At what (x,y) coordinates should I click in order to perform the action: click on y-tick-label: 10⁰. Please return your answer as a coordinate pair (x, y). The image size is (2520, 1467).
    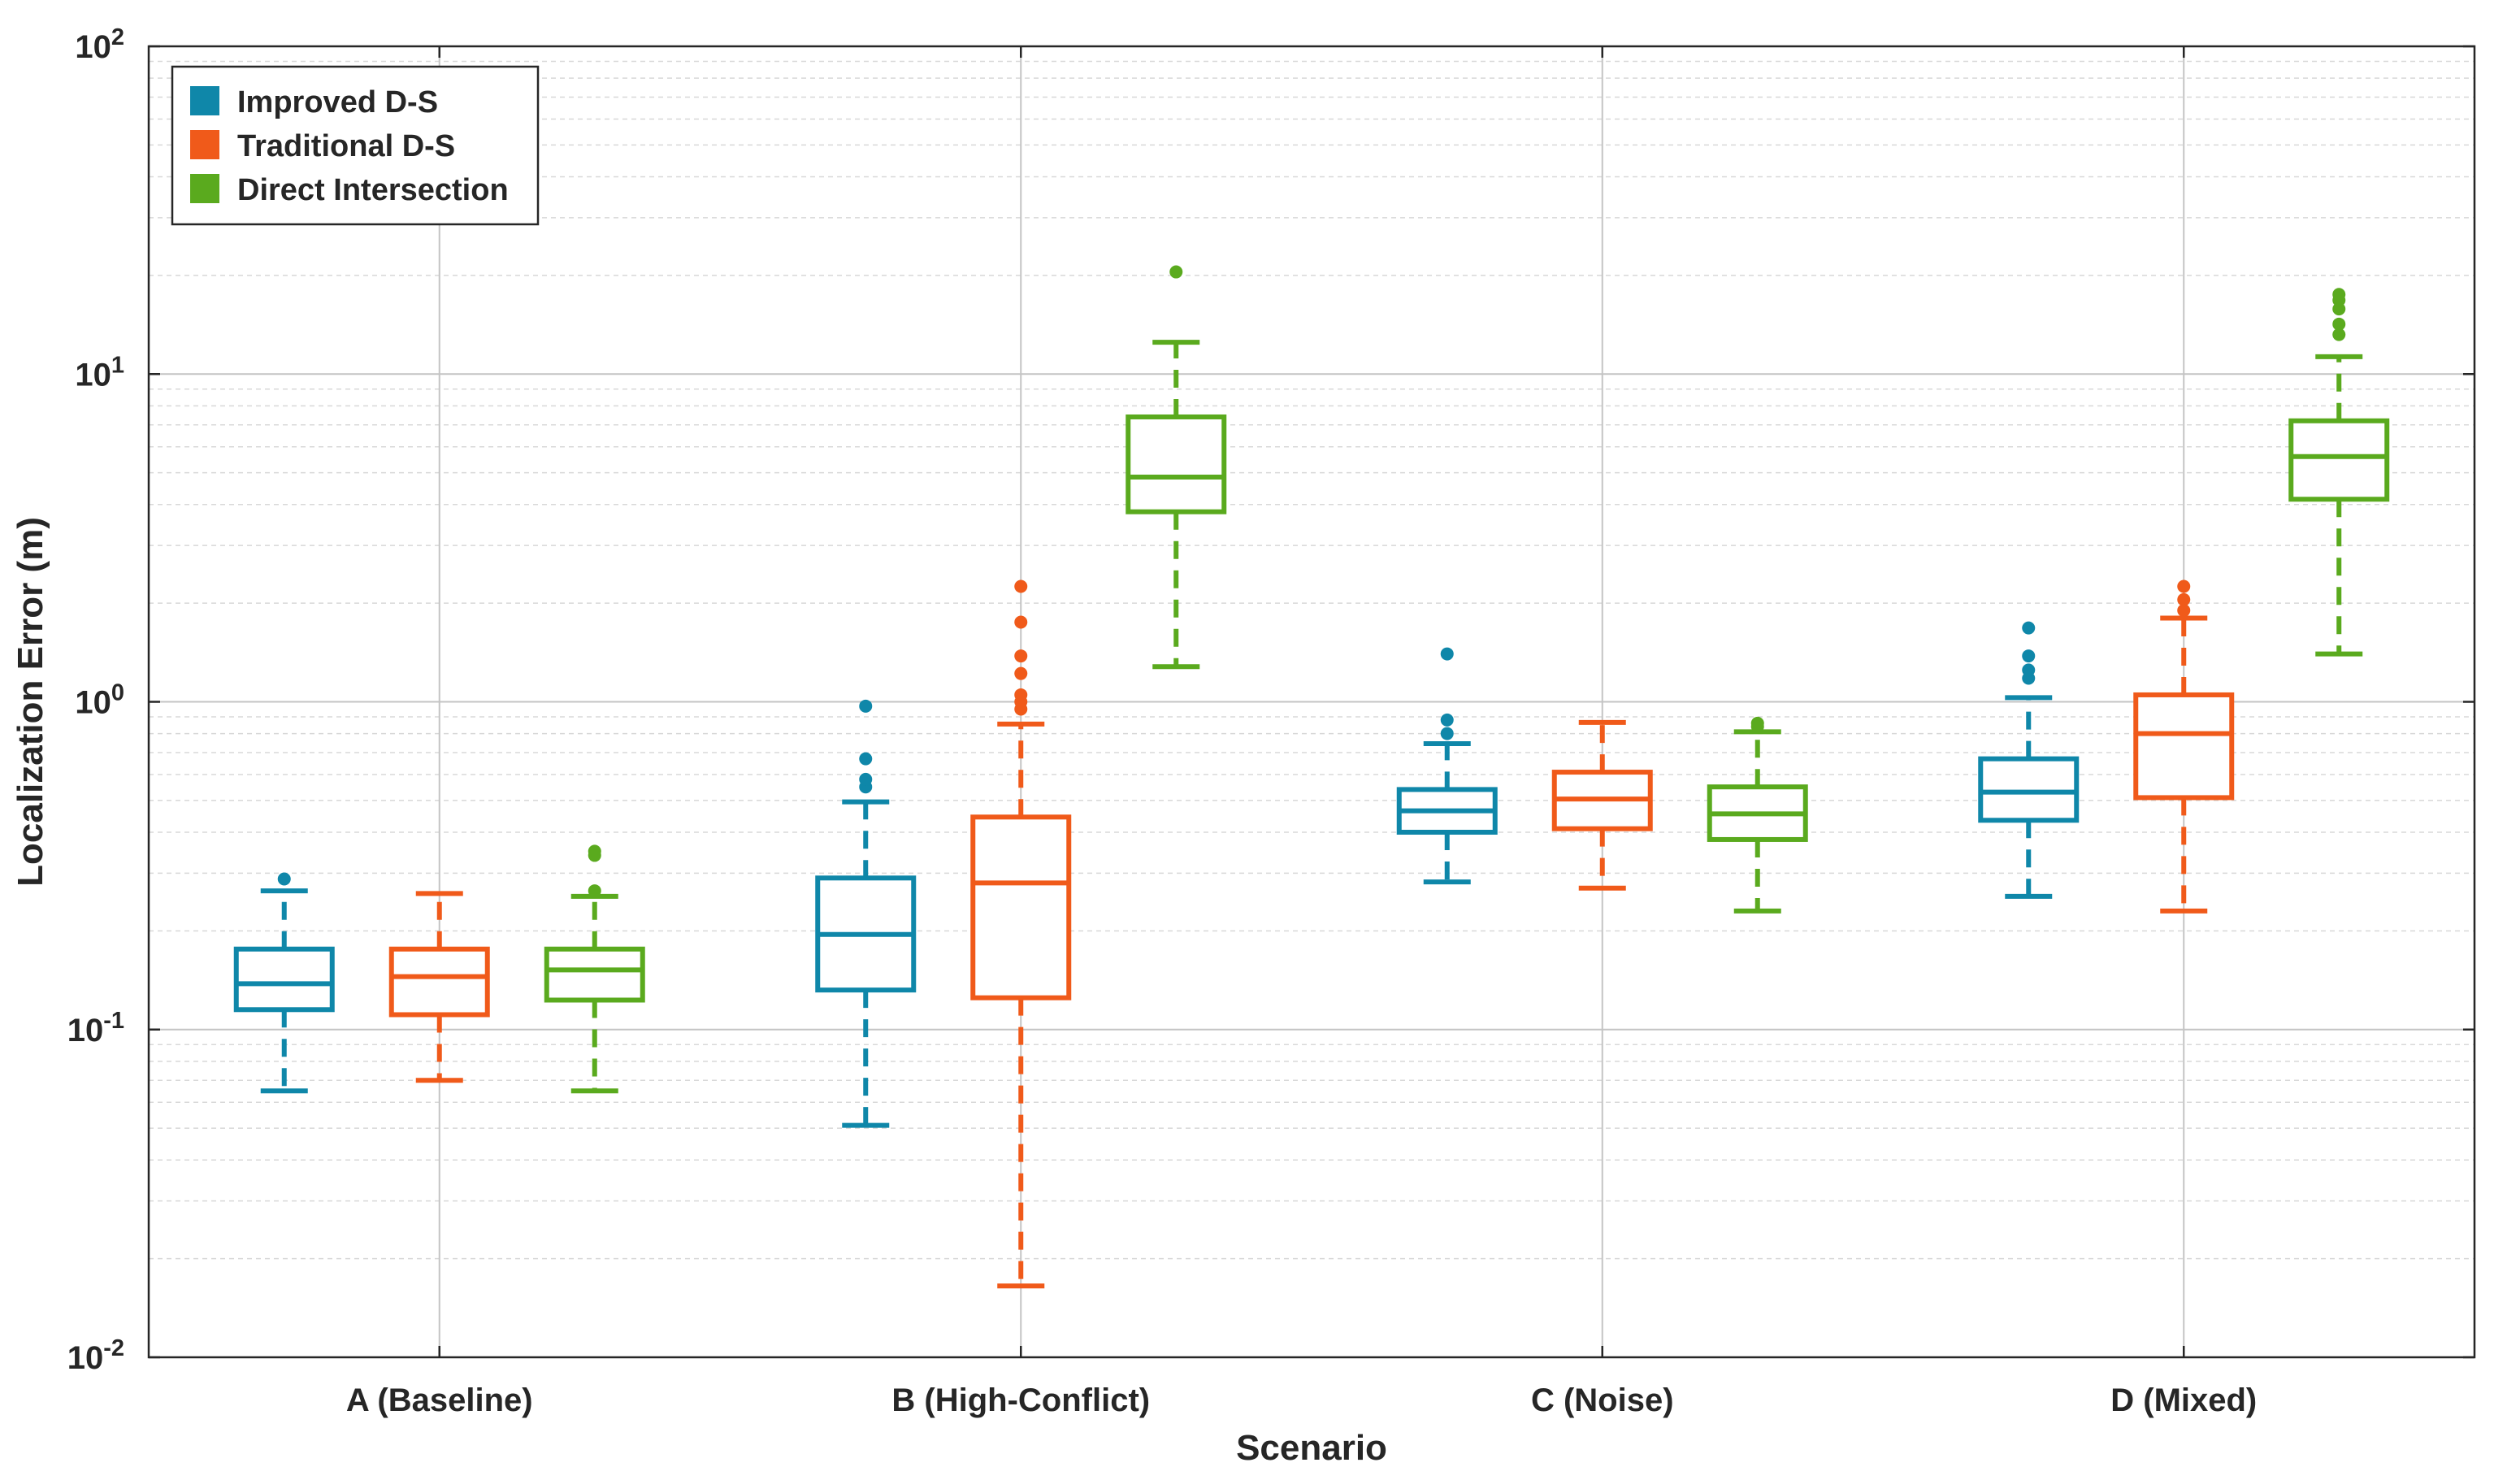
    Looking at the image, I should click on (99, 700).